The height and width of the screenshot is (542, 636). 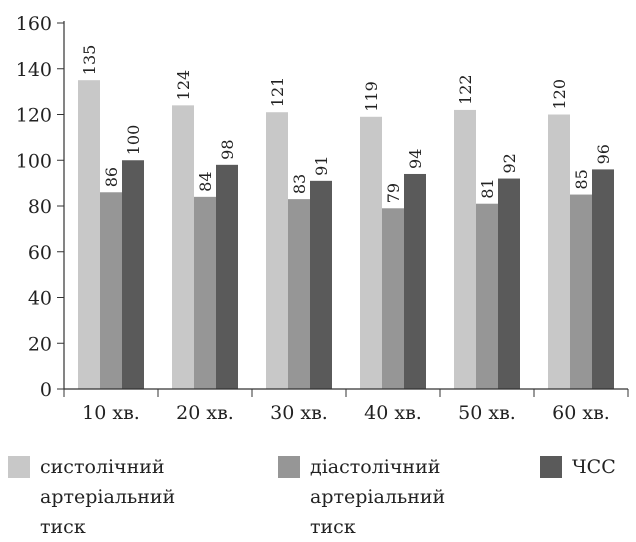 What do you see at coordinates (321, 165) in the screenshot?
I see `data-label: 91` at bounding box center [321, 165].